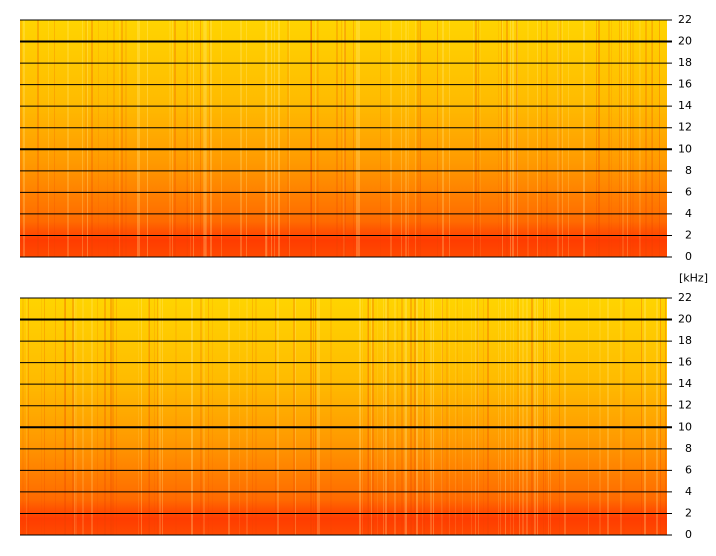  What do you see at coordinates (685, 41) in the screenshot?
I see `y-tick-label: 20` at bounding box center [685, 41].